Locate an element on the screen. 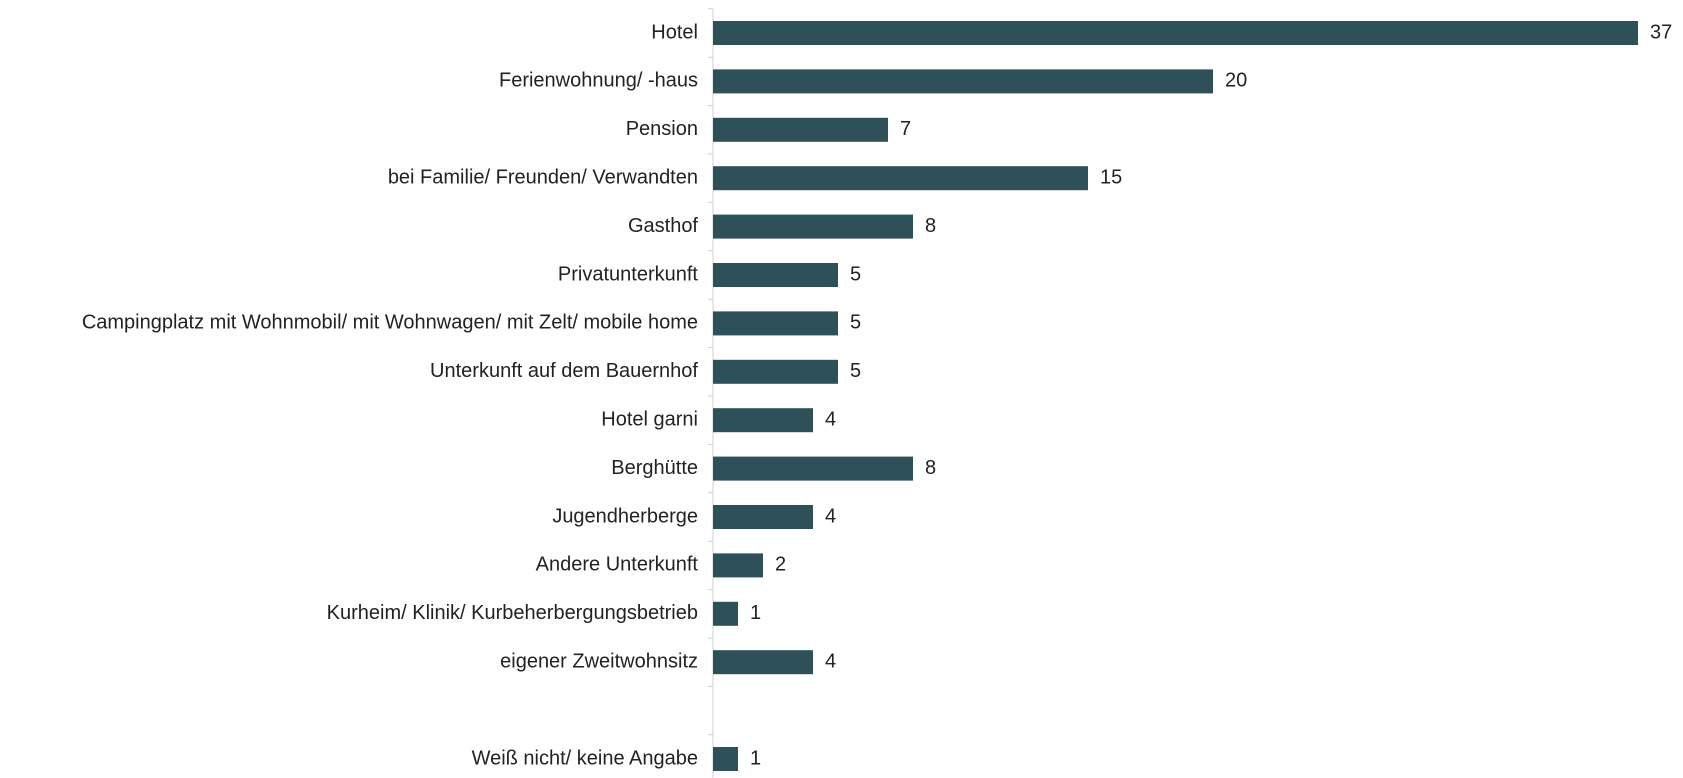  category-label: Kurheim/ Klinik/ Kurbeherbergungsbetrieb is located at coordinates (512, 613).